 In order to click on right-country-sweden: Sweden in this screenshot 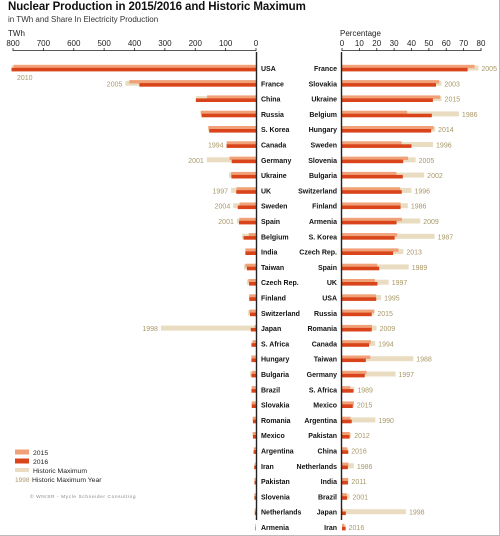, I will do `click(324, 146)`.